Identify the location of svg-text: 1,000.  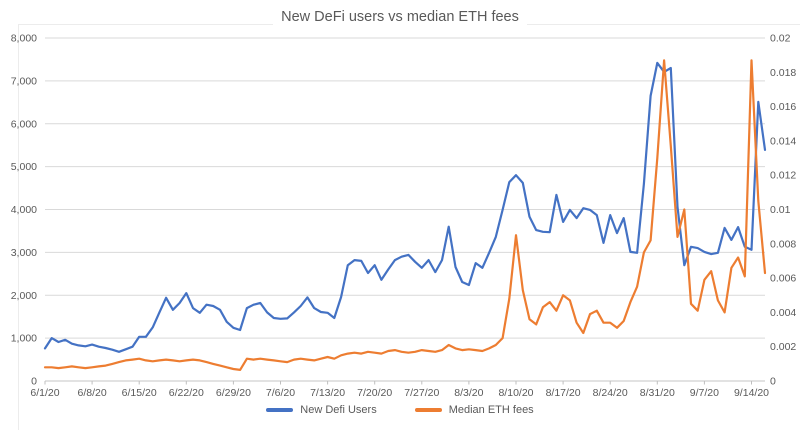
(24, 339).